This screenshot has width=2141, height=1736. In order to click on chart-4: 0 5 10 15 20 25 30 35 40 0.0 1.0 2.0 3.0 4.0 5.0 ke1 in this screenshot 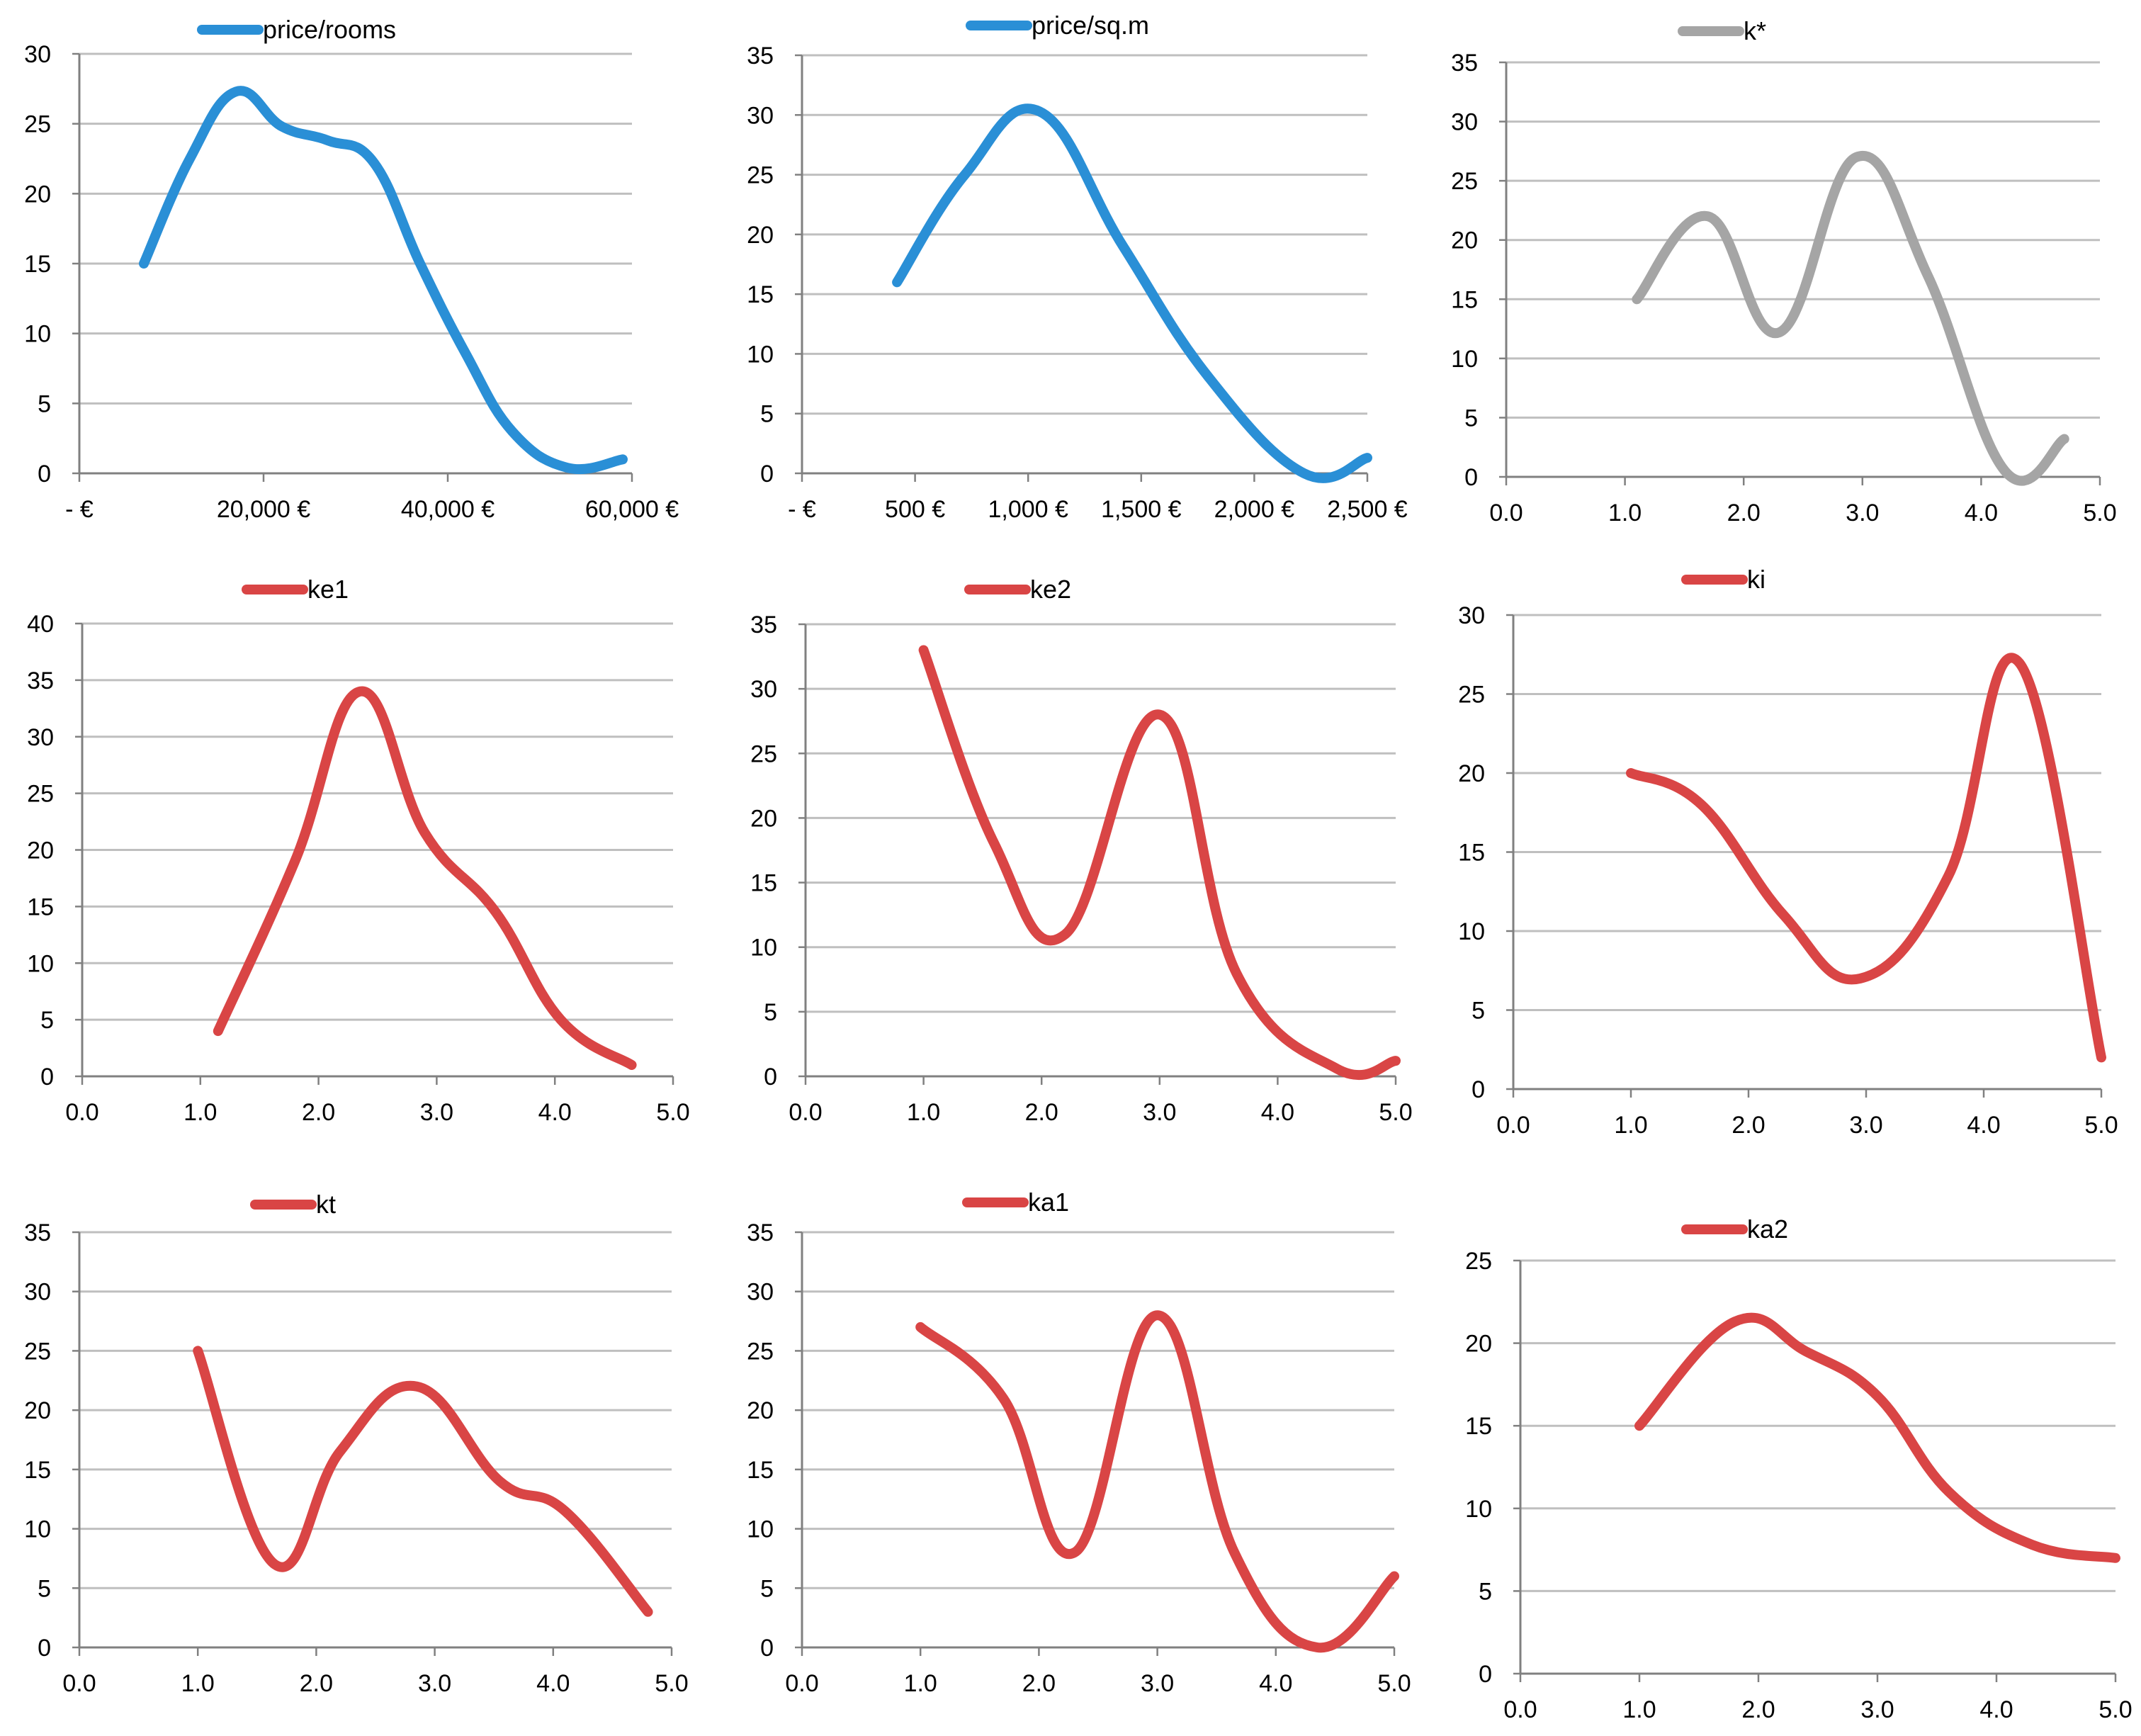, I will do `click(358, 850)`.